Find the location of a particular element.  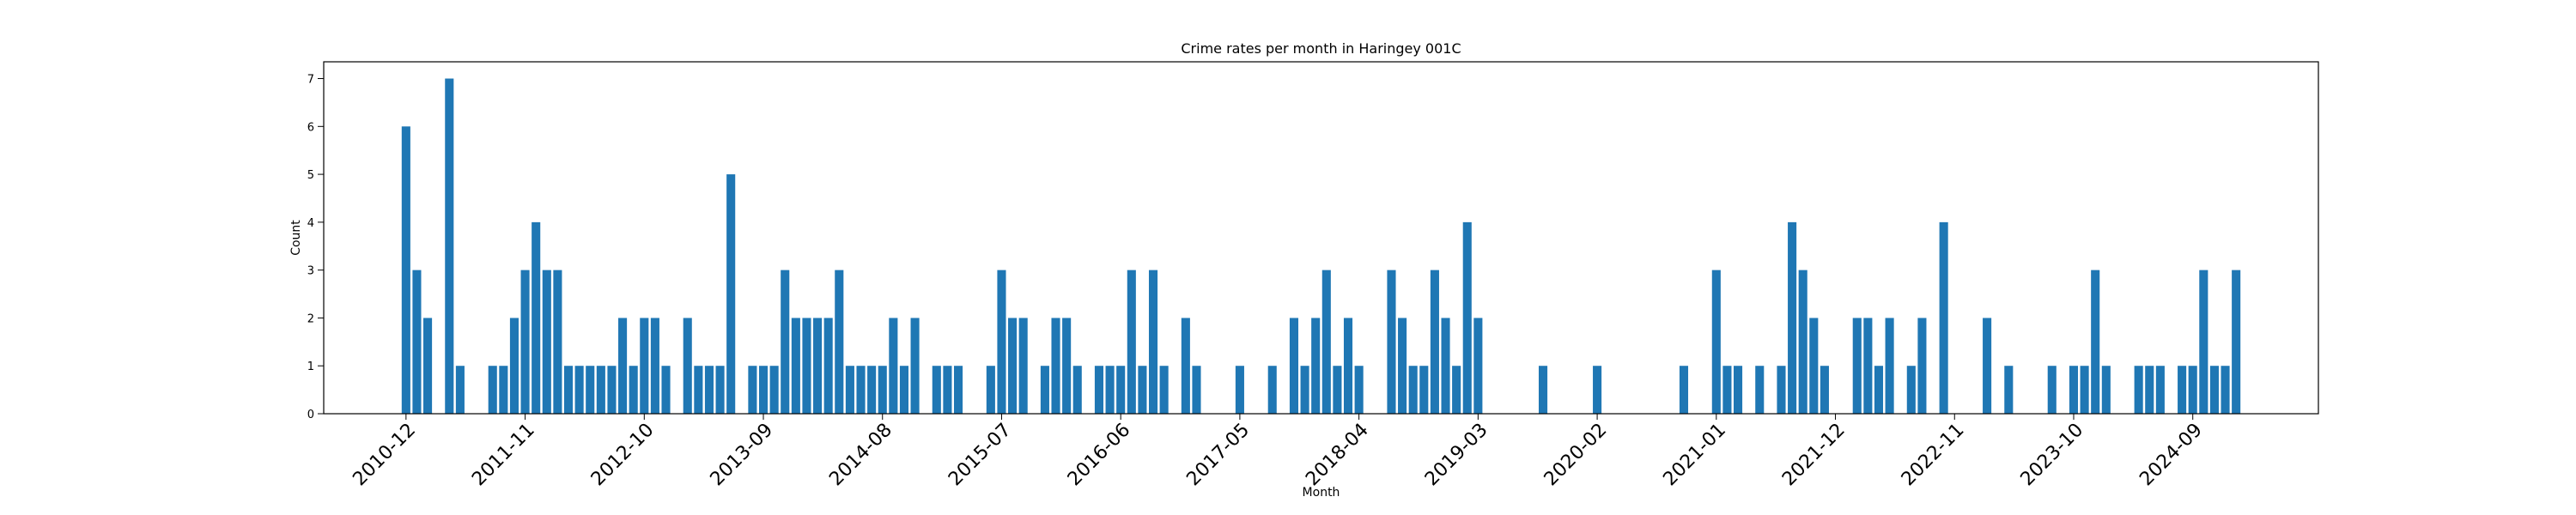

y-axis: 0 1 2 3 4 5 6 7 is located at coordinates (315, 247).